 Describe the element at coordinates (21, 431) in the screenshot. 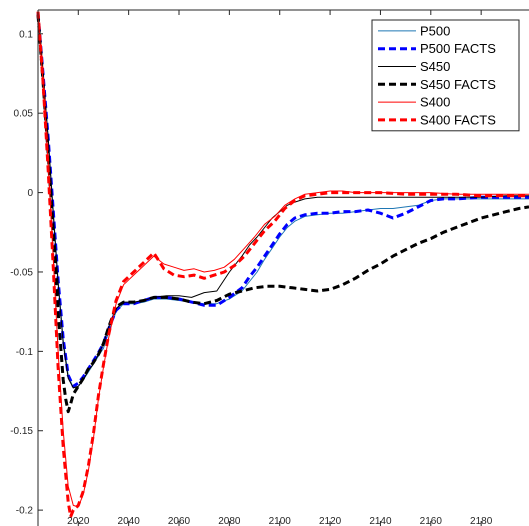

I see `y-tick-label: -0.15` at that location.